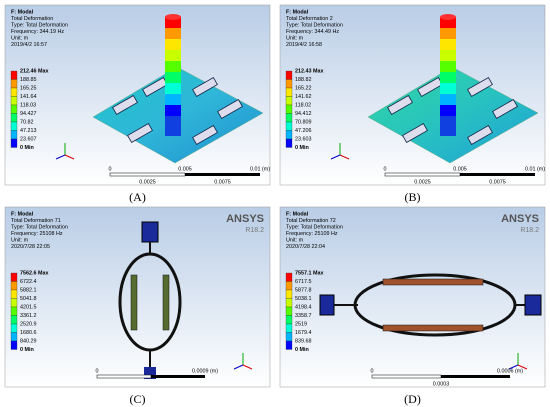  Describe the element at coordinates (28, 88) in the screenshot. I see `legend-label: 165.25` at that location.